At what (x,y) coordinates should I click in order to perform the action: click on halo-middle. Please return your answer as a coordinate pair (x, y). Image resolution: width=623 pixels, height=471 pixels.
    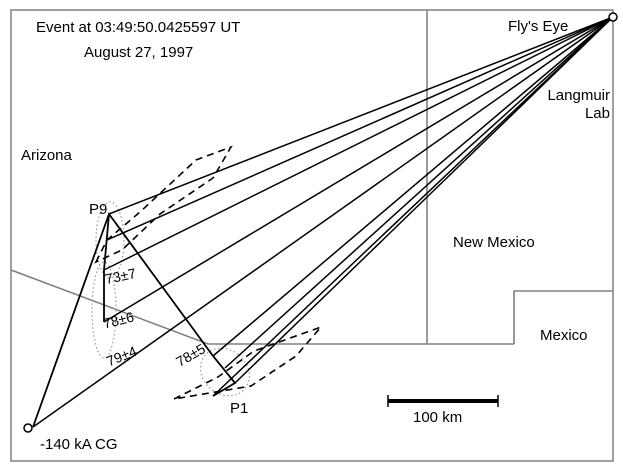
    Looking at the image, I should click on (104, 310).